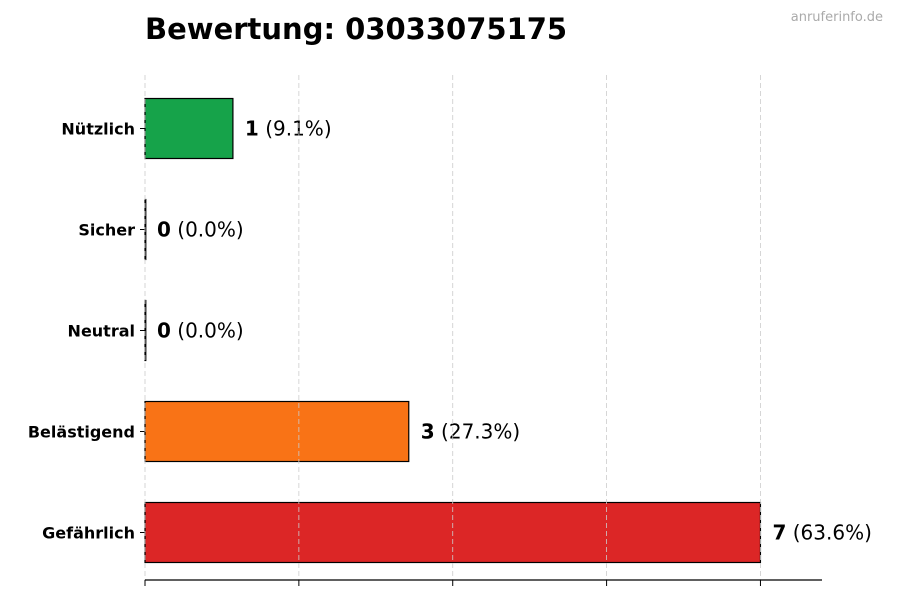 The image size is (900, 600). What do you see at coordinates (428, 432) in the screenshot?
I see `data-value: 3` at bounding box center [428, 432].